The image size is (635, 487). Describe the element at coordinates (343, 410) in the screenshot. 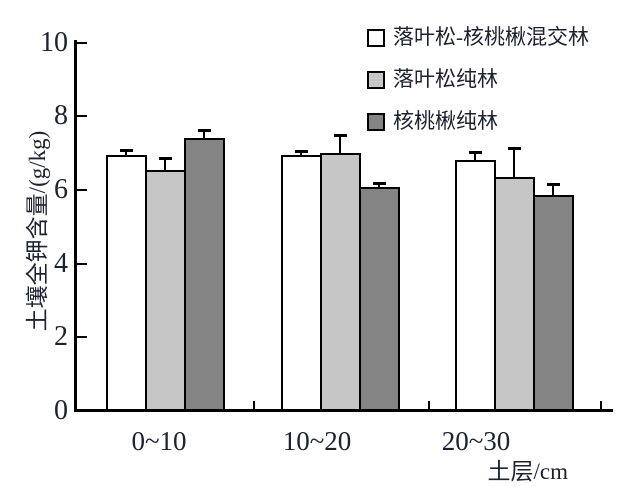

I see `x-axis-line` at that location.